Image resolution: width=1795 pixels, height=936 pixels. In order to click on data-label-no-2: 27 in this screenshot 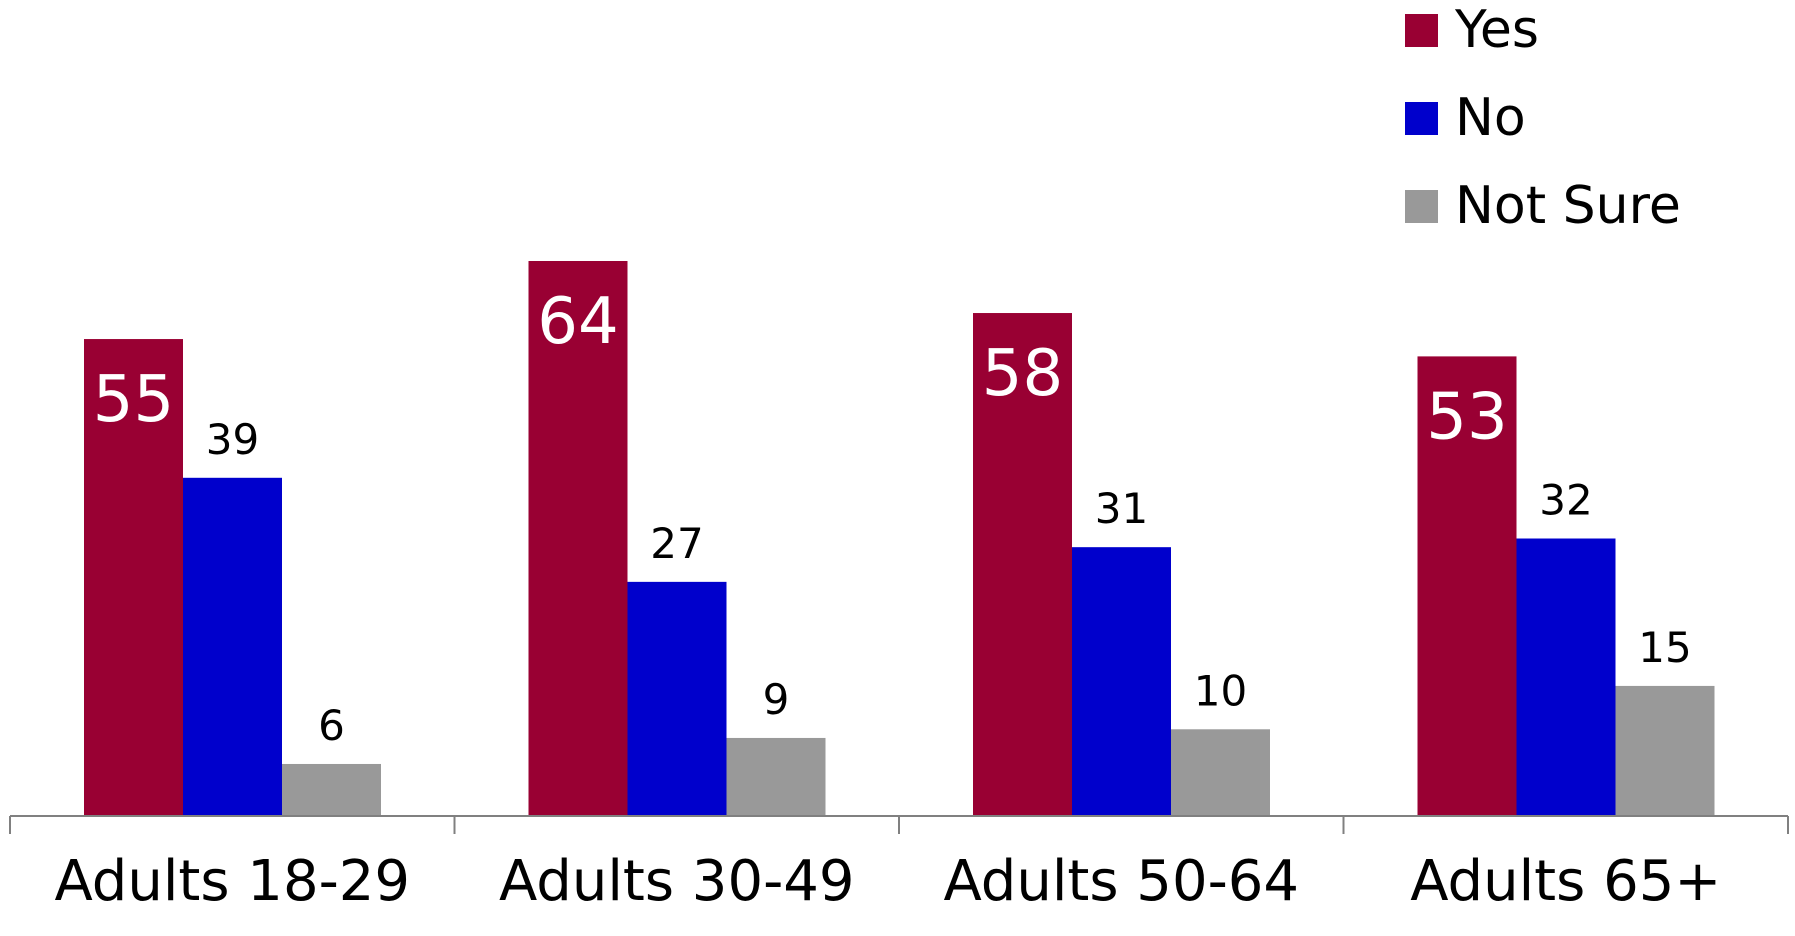, I will do `click(676, 543)`.